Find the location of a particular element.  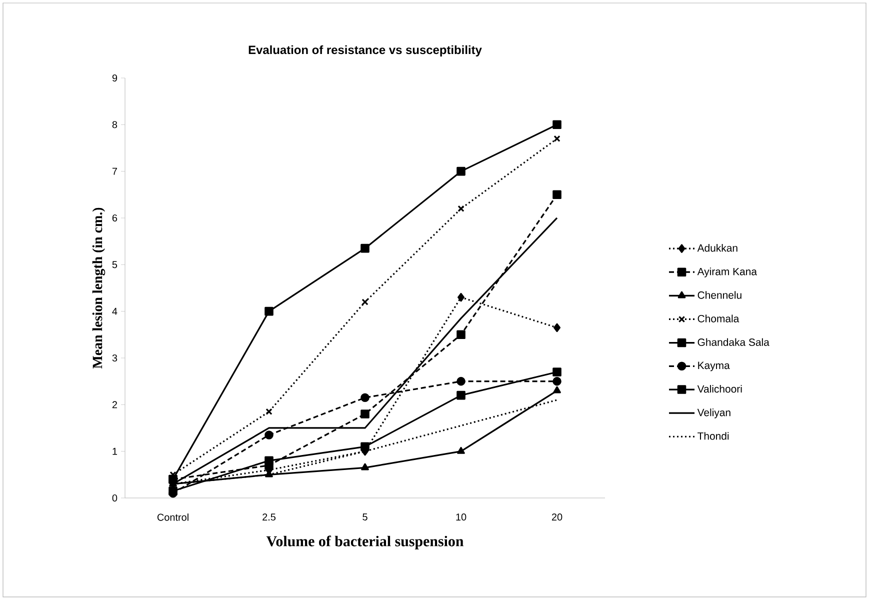

y-tick-label: 6 is located at coordinates (115, 218).